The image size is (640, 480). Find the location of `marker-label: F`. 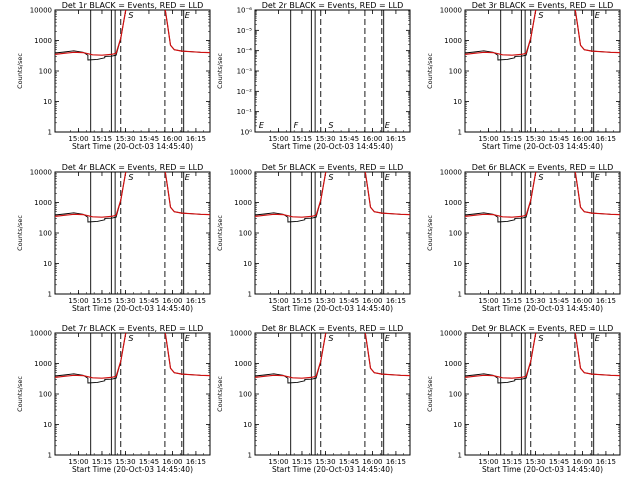

marker-label: F is located at coordinates (296, 125).